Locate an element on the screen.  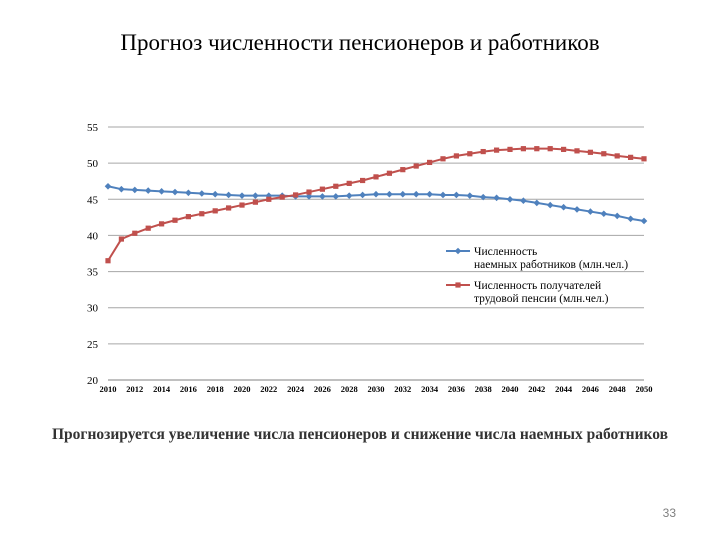
x-tick-label: 2014 is located at coordinates (162, 389).